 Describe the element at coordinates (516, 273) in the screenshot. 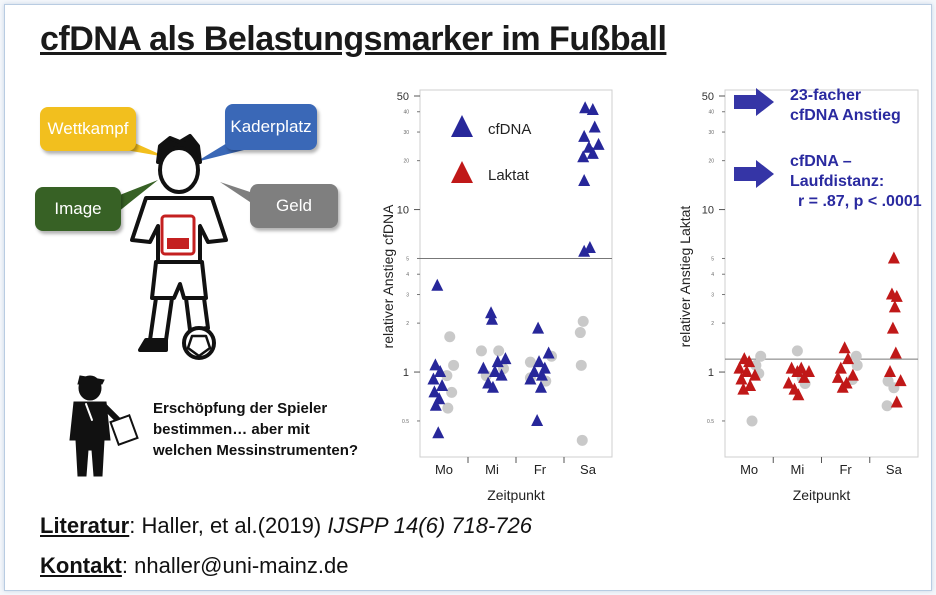

I see `plot-frame` at that location.